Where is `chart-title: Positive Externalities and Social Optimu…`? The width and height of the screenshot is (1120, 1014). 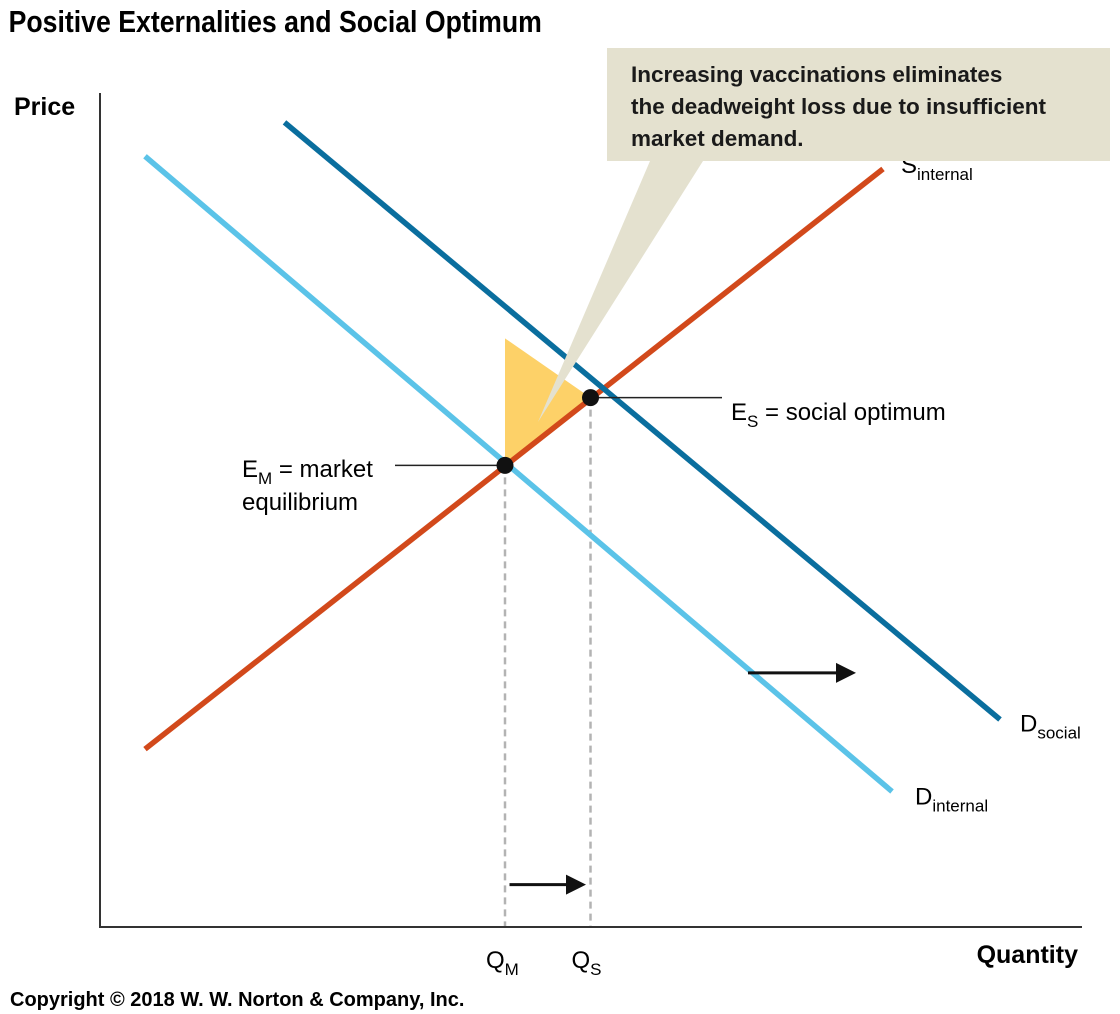 chart-title: Positive Externalities and Social Optimu… is located at coordinates (275, 22).